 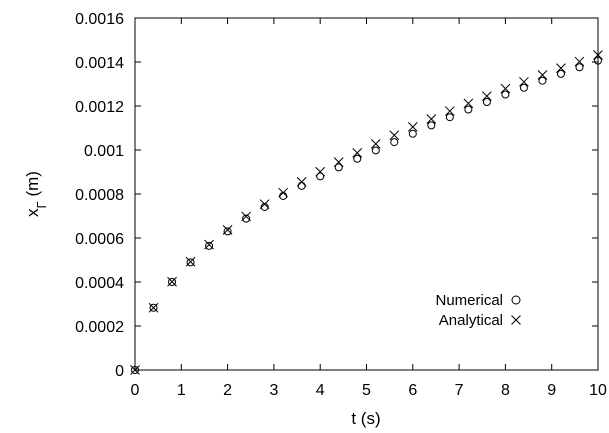 I want to click on x-tick-label: 2, so click(x=227, y=390).